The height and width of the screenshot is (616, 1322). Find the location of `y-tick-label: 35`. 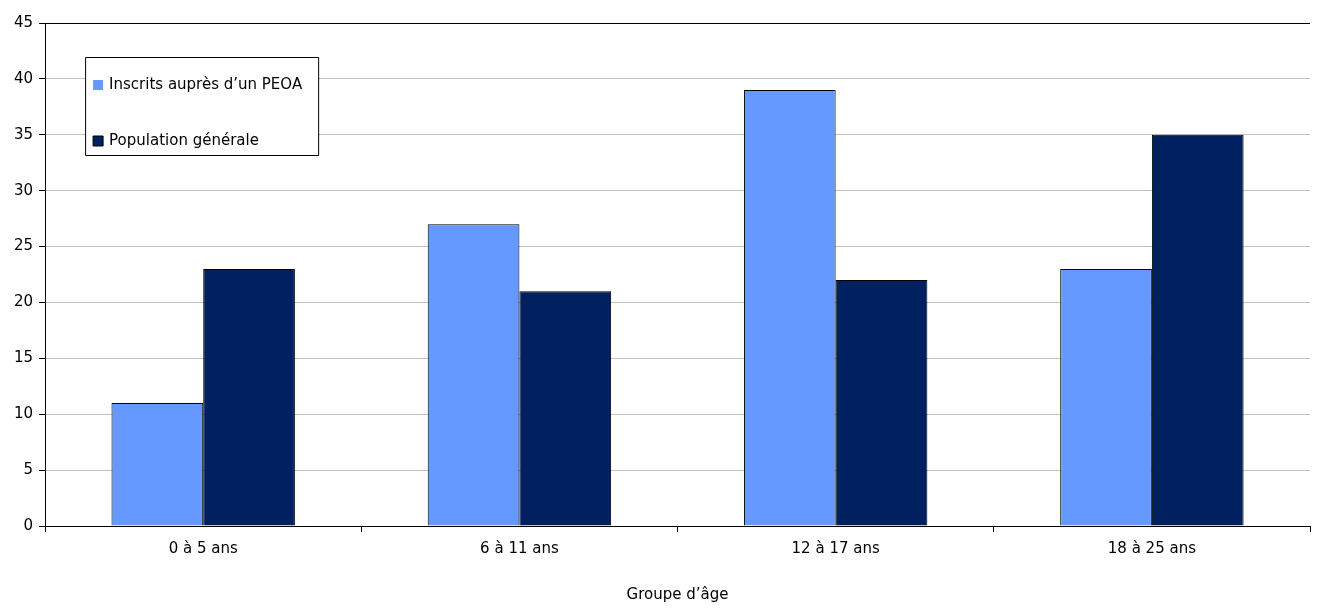

y-tick-label: 35 is located at coordinates (23, 133).